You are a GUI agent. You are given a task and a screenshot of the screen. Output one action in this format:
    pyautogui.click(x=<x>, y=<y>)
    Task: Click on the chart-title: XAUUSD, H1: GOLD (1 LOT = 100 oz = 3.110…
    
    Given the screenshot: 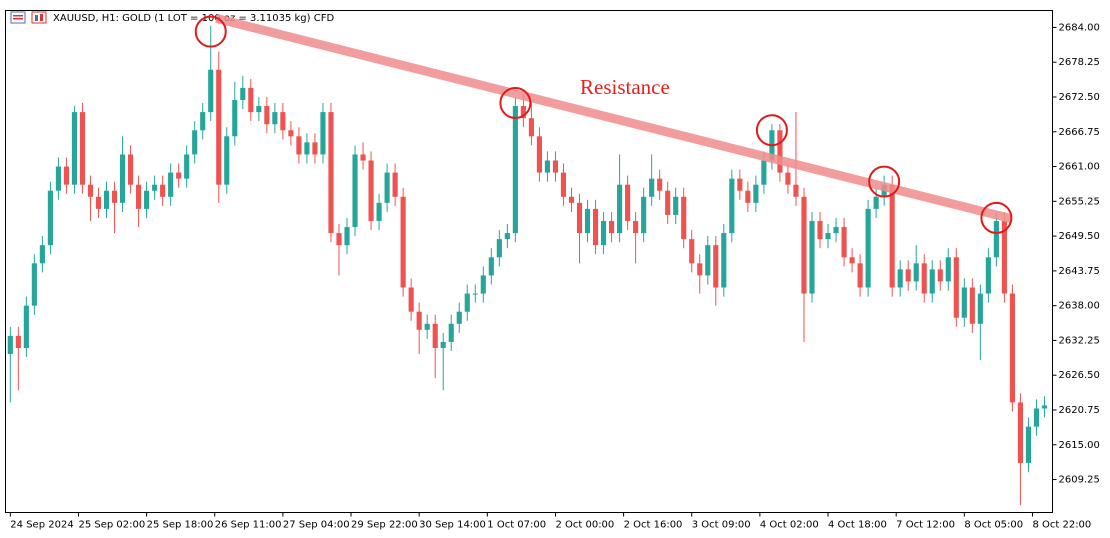 What is the action you would take?
    pyautogui.click(x=193, y=18)
    